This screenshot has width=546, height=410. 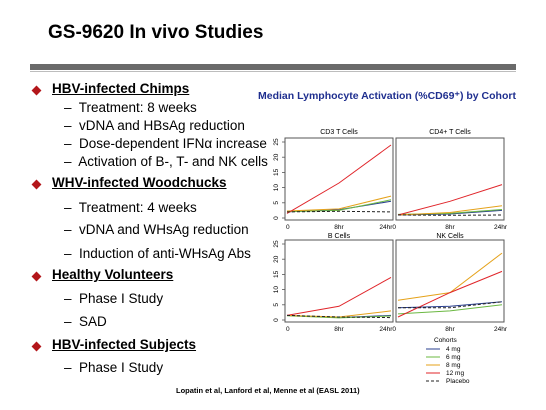 I want to click on bullet-item: – Treatment: 4 weeks, so click(x=130, y=207).